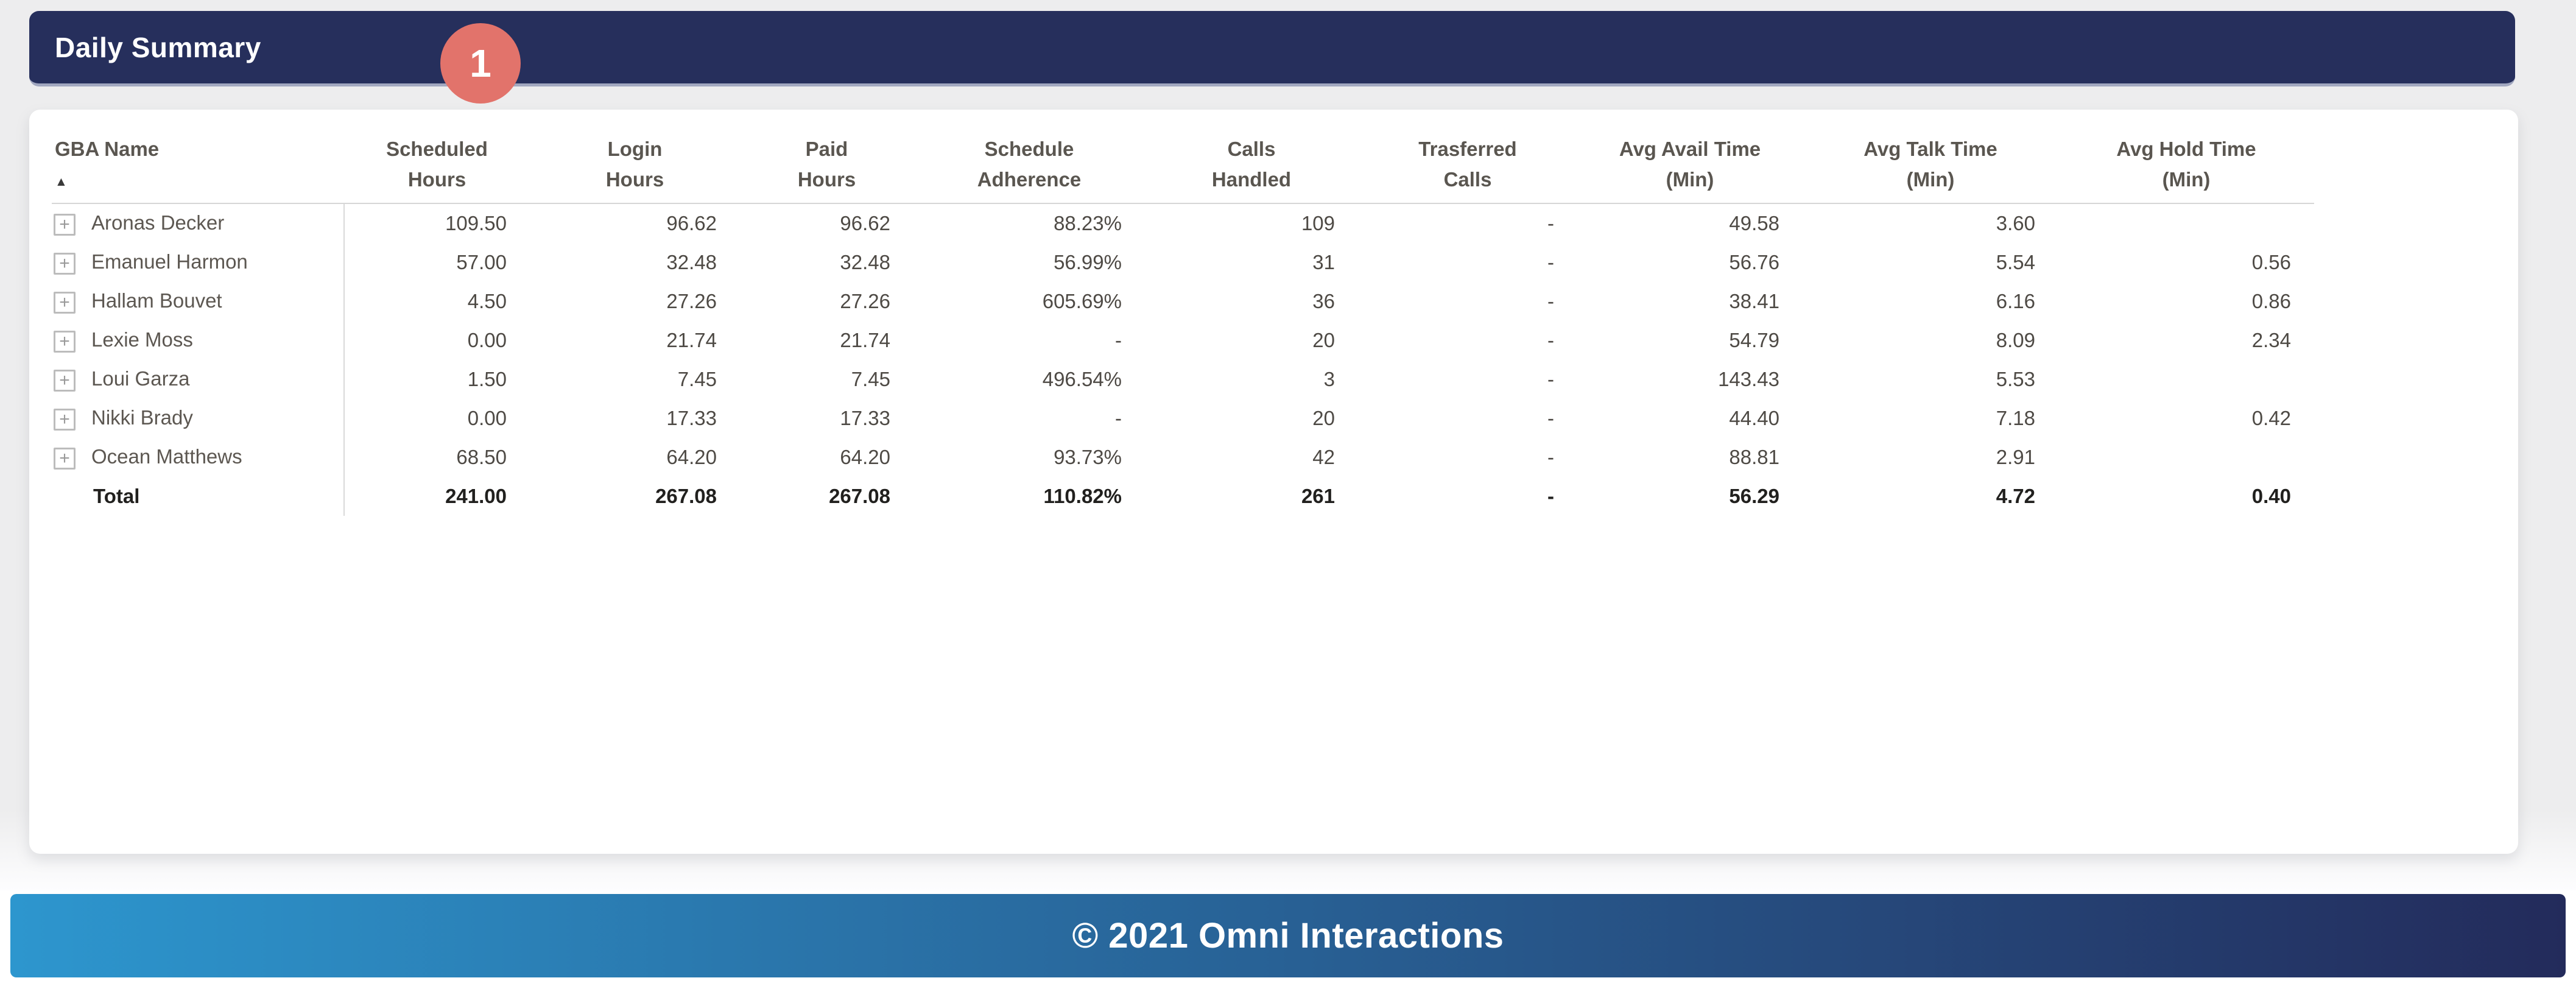 The height and width of the screenshot is (1003, 2576). Describe the element at coordinates (198, 340) in the screenshot. I see `row-name-cell: + Lexie Moss` at that location.